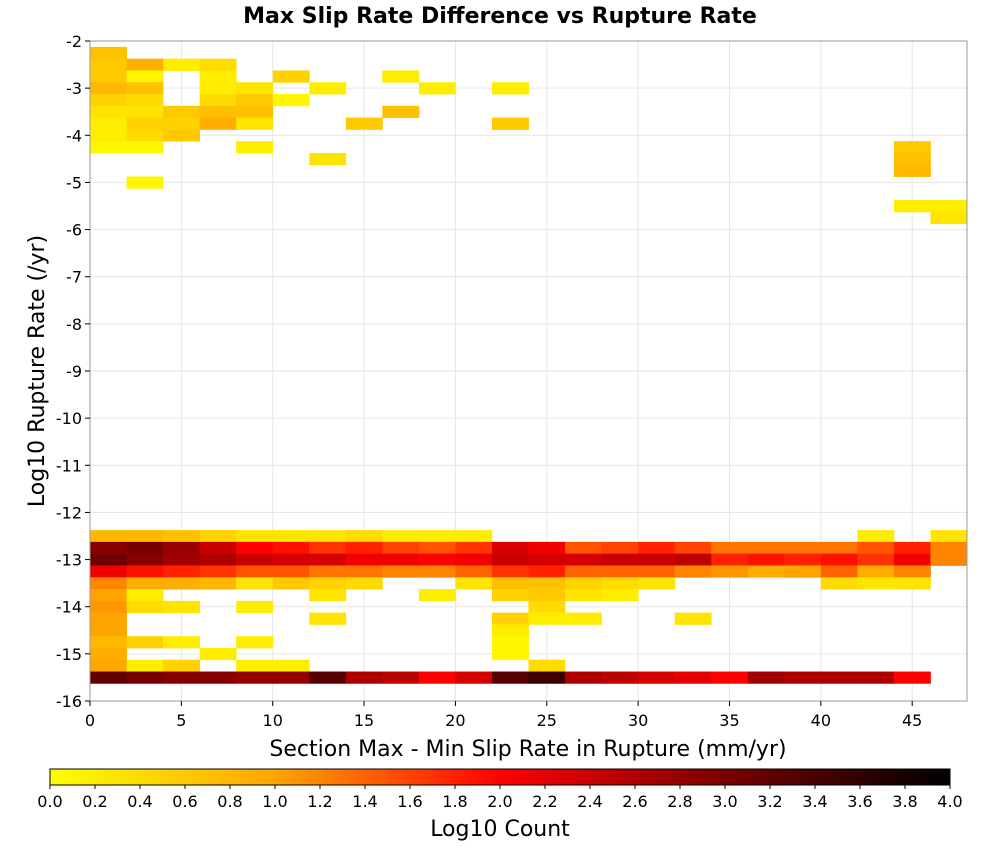  Describe the element at coordinates (724, 801) in the screenshot. I see `colorbar-tick-label: 3.0` at that location.